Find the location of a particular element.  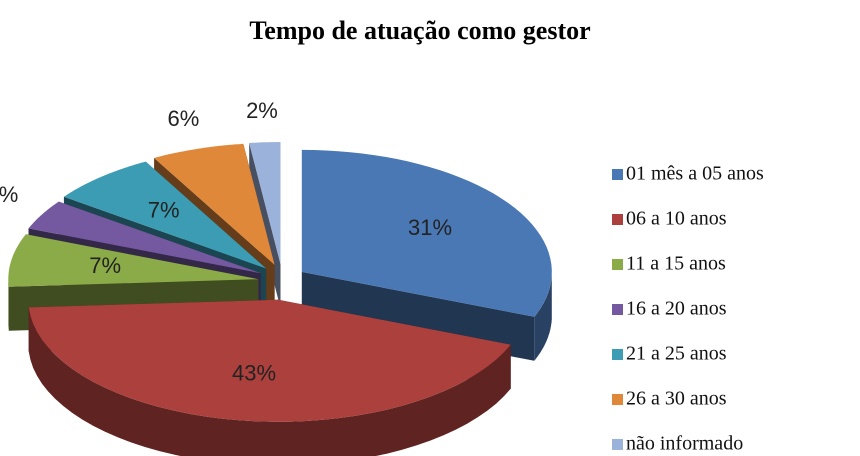

legend-label: 11 a 15 anos is located at coordinates (676, 264).